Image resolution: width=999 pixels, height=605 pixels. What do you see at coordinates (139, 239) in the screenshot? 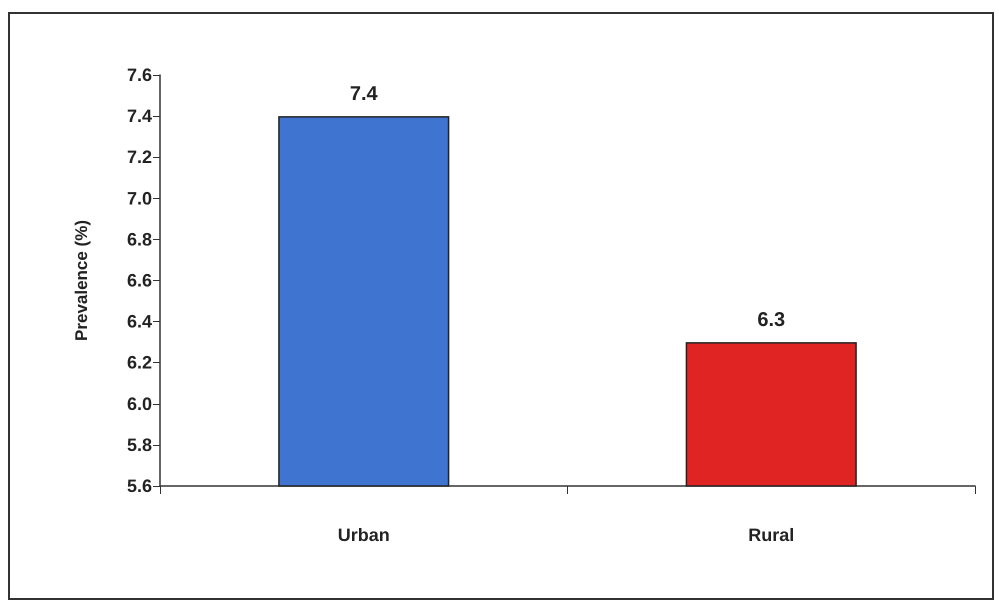
I see `y-tick-label: 6.8` at bounding box center [139, 239].